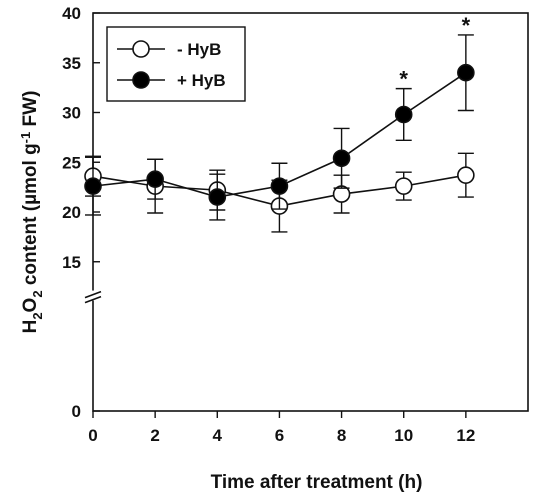 This screenshot has width=550, height=499. Describe the element at coordinates (71, 212) in the screenshot. I see `y-tick-label: 20` at that location.